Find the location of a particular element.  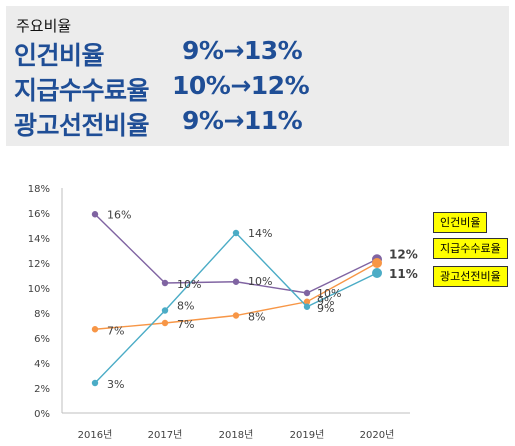

y-tick-label: 6% is located at coordinates (42, 339).